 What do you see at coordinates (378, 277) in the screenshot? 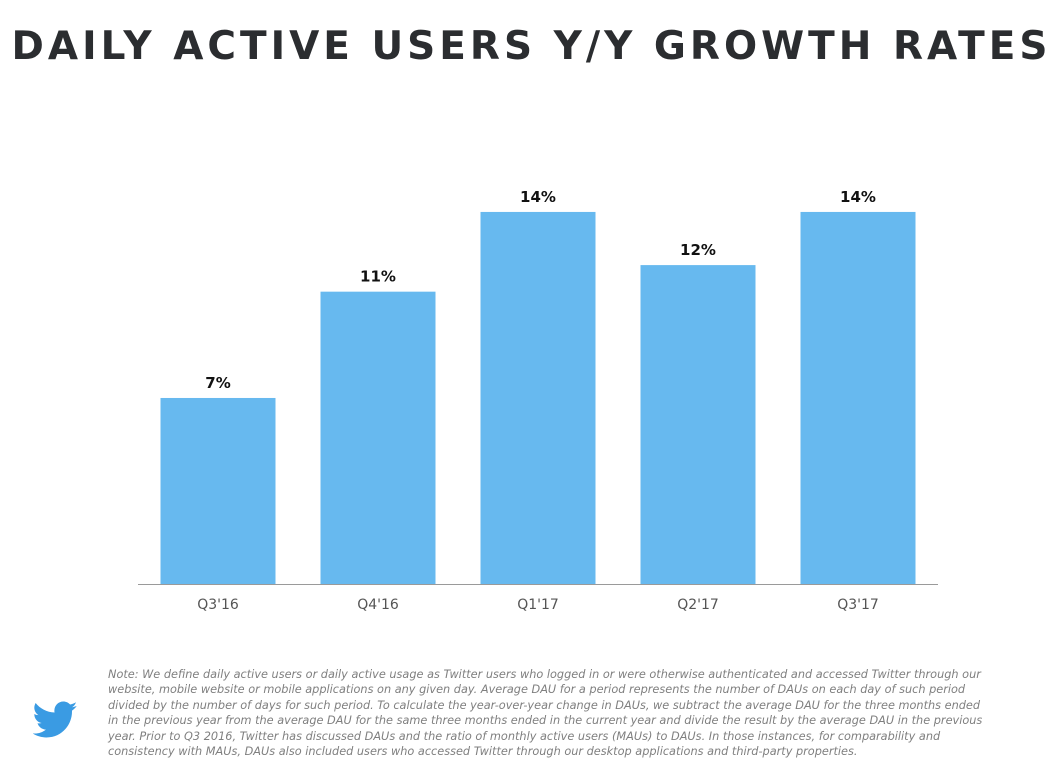
I see `data-label-1: 11%` at bounding box center [378, 277].